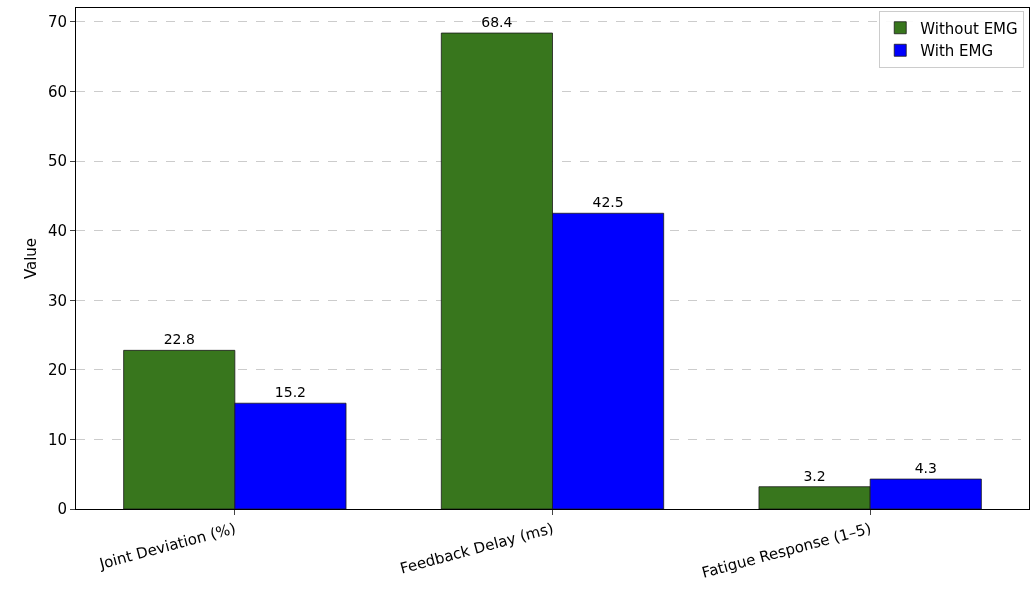 The height and width of the screenshot is (597, 1035). I want to click on y-tick-label: 40, so click(57, 230).